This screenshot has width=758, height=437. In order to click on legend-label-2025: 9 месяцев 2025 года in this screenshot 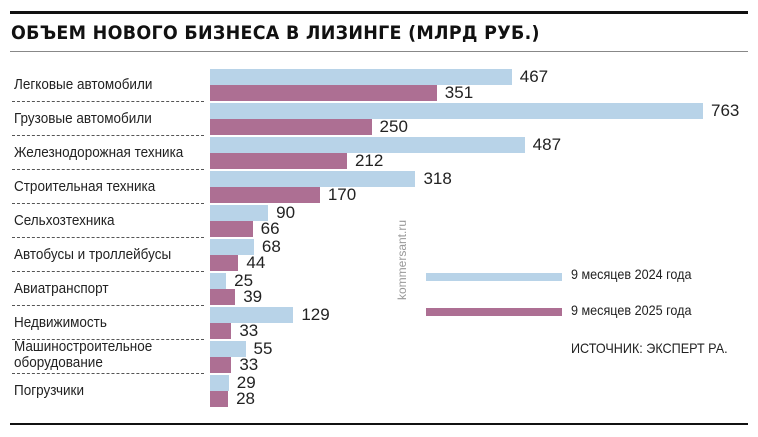, I will do `click(631, 310)`.